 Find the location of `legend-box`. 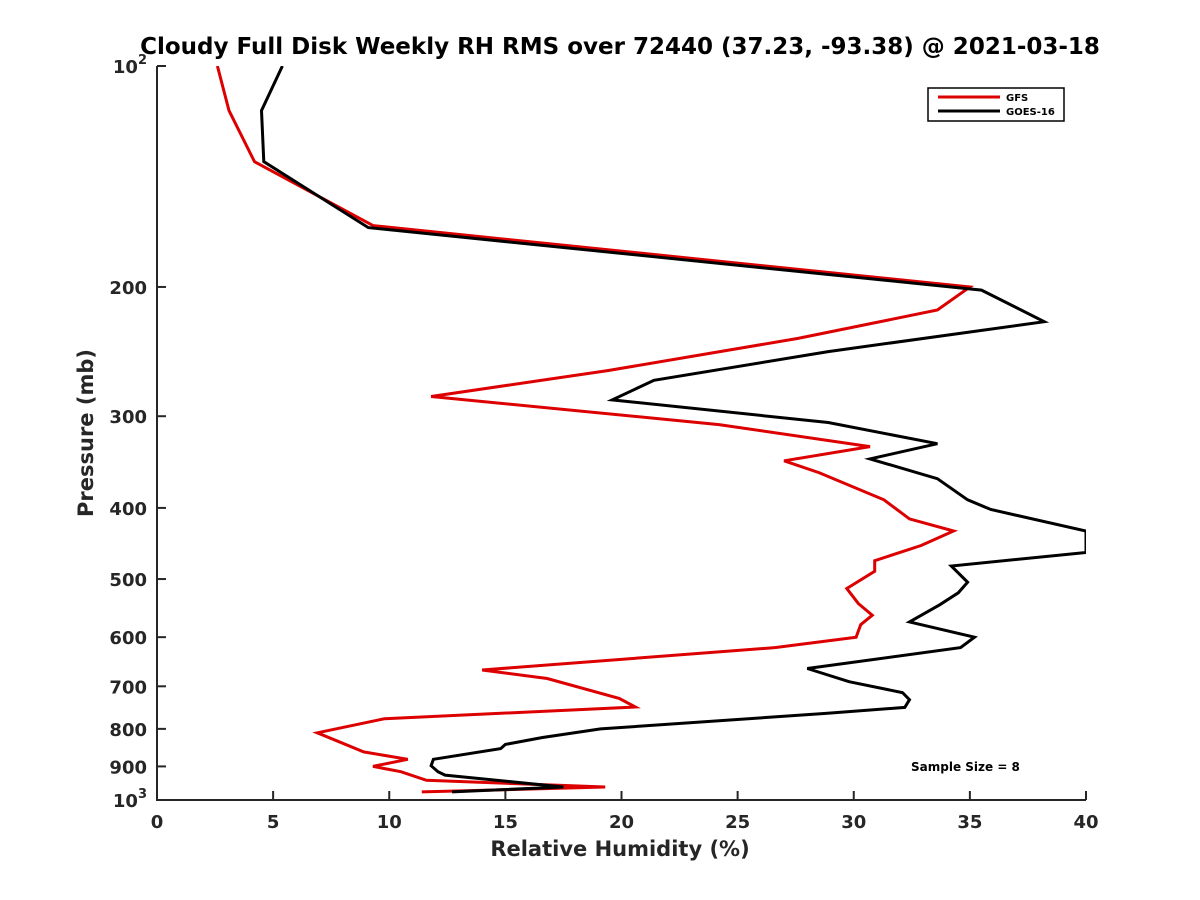

legend-box is located at coordinates (996, 104).